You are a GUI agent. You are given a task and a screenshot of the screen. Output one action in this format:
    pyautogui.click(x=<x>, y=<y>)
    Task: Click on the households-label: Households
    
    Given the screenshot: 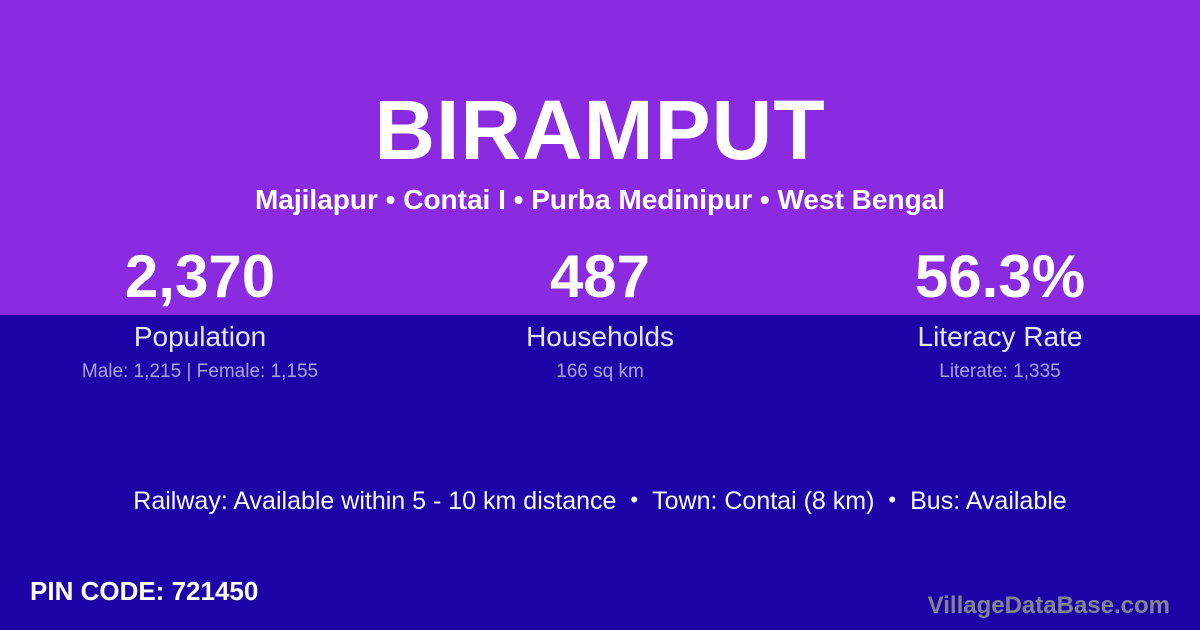 What is the action you would take?
    pyautogui.click(x=600, y=336)
    